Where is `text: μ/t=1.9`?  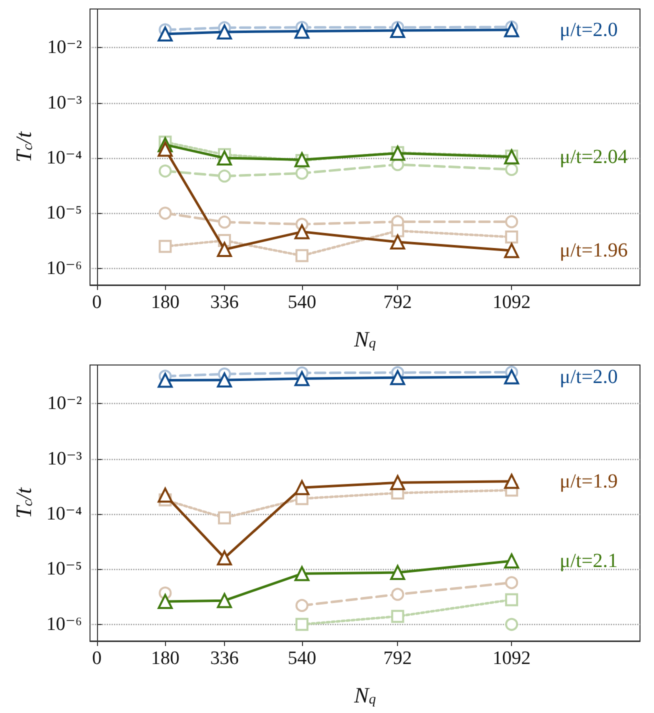 text: μ/t=1.9 is located at coordinates (589, 481).